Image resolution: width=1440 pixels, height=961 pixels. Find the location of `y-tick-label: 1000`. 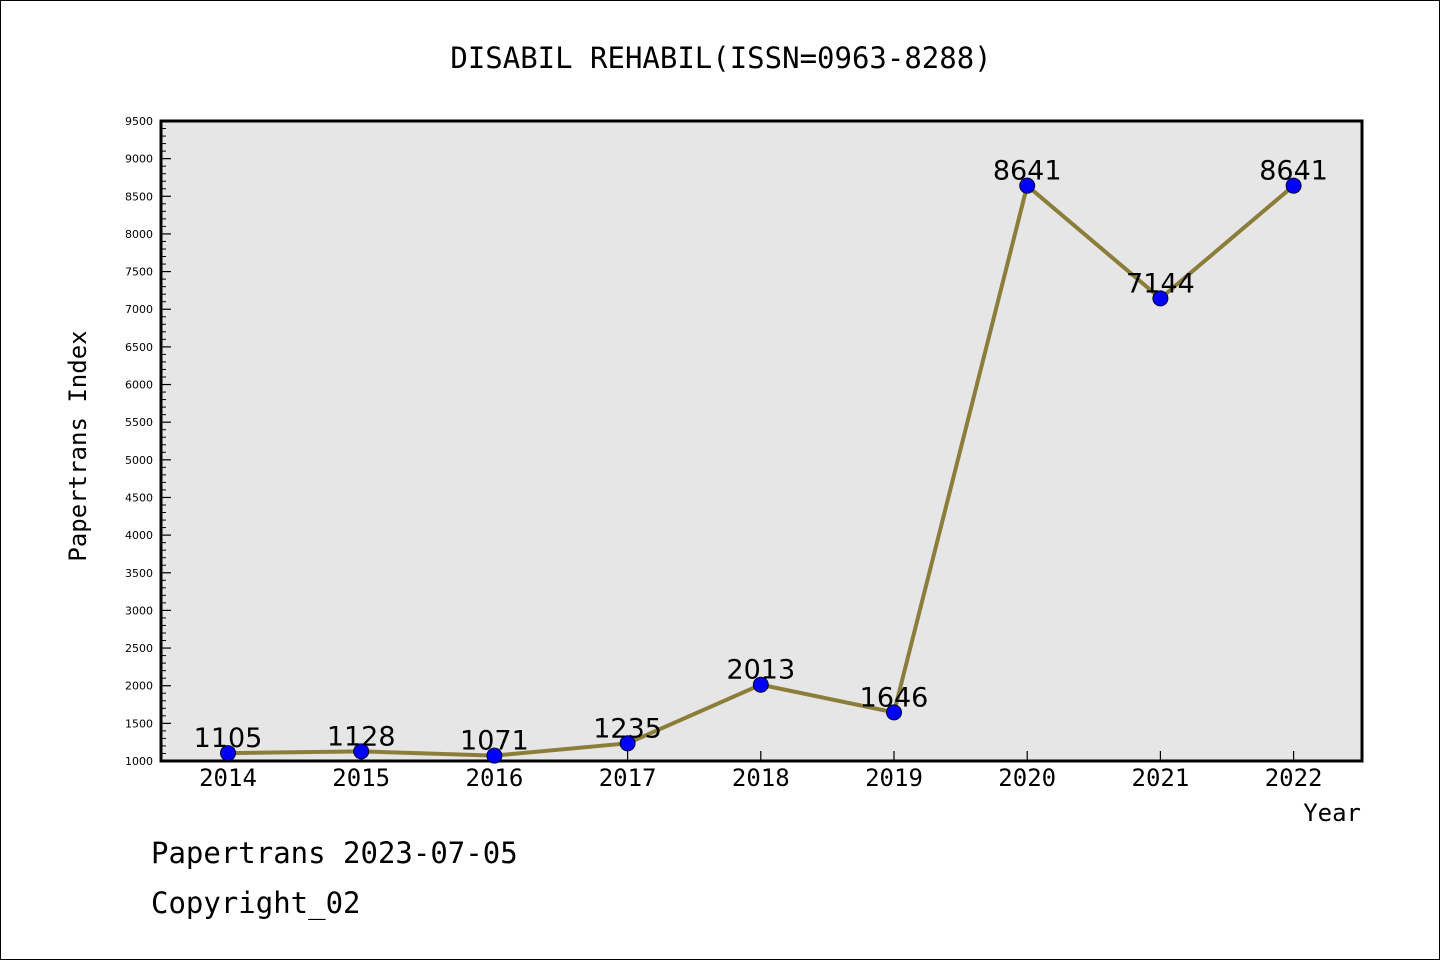

y-tick-label: 1000 is located at coordinates (139, 761).